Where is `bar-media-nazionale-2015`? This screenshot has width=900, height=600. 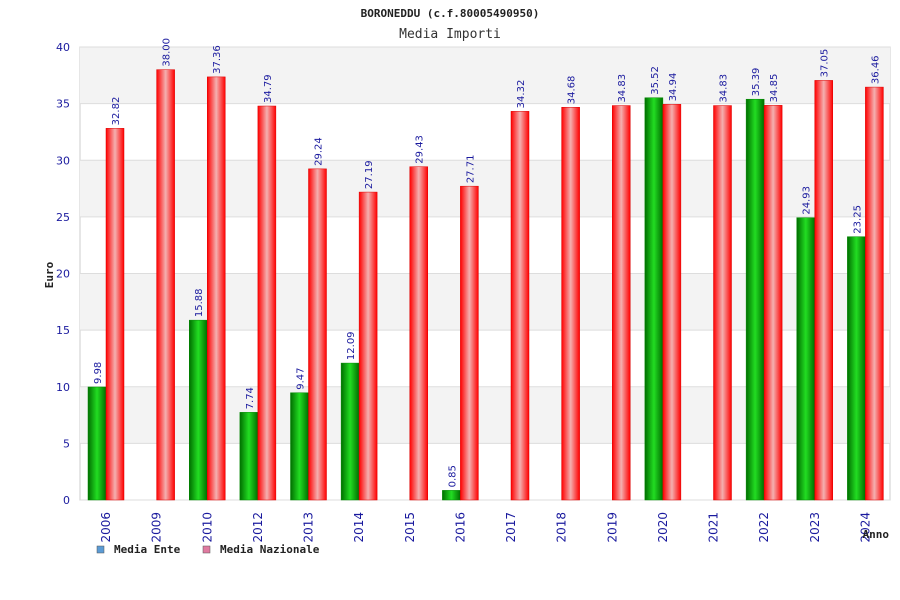
bar-media-nazionale-2015 is located at coordinates (418, 333).